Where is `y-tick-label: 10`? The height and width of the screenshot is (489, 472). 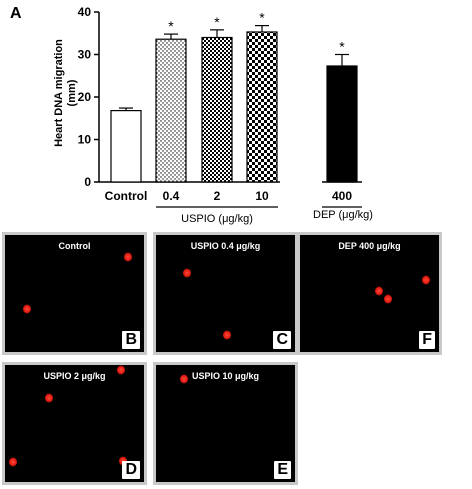 y-tick-label: 10 is located at coordinates (85, 140).